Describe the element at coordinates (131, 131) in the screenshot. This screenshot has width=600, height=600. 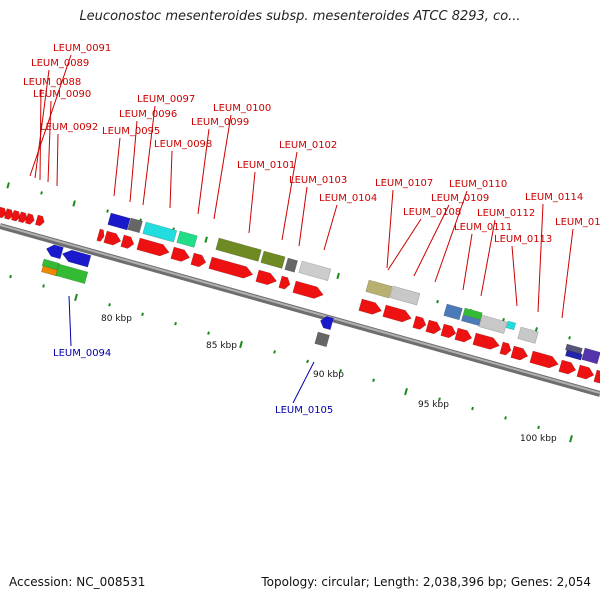
I see `gene-label: LEUM_0095` at that location.